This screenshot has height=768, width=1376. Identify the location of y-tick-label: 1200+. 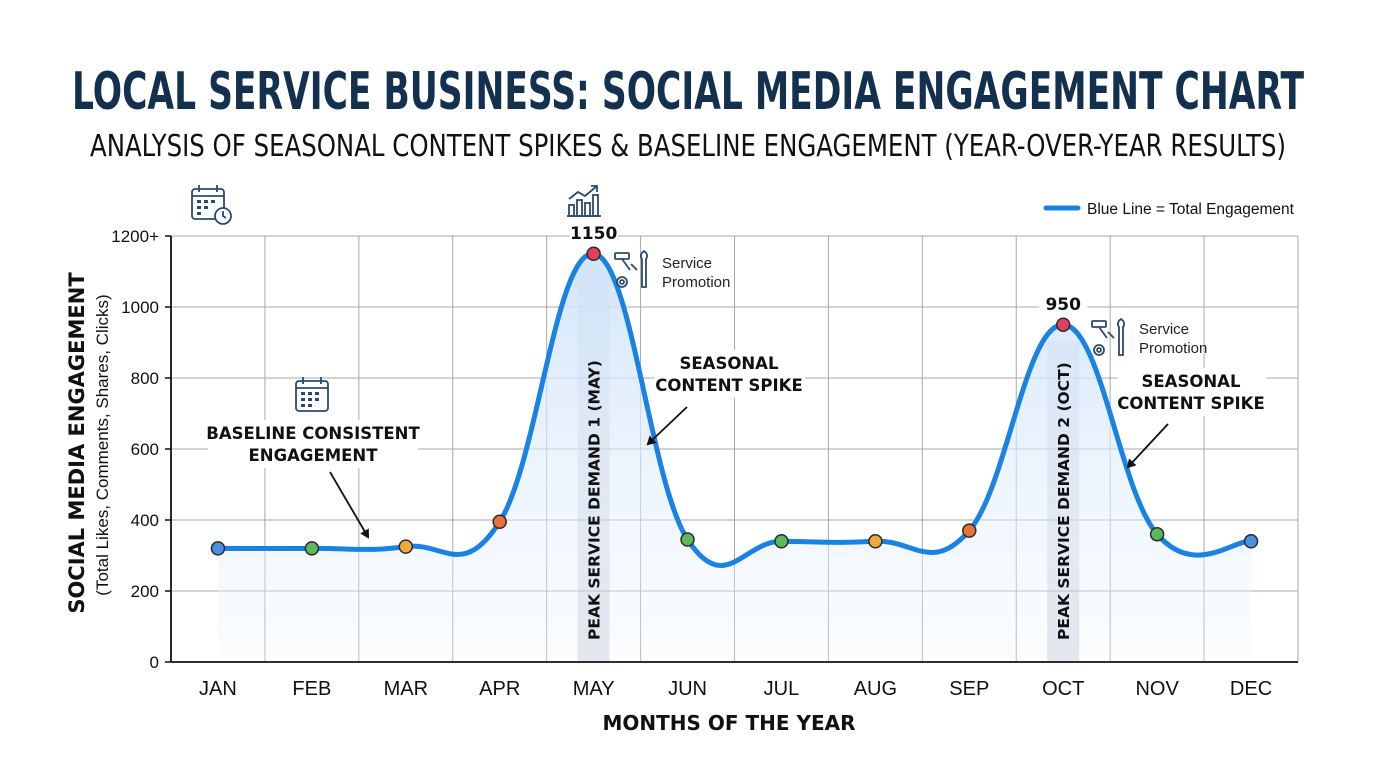
(135, 236).